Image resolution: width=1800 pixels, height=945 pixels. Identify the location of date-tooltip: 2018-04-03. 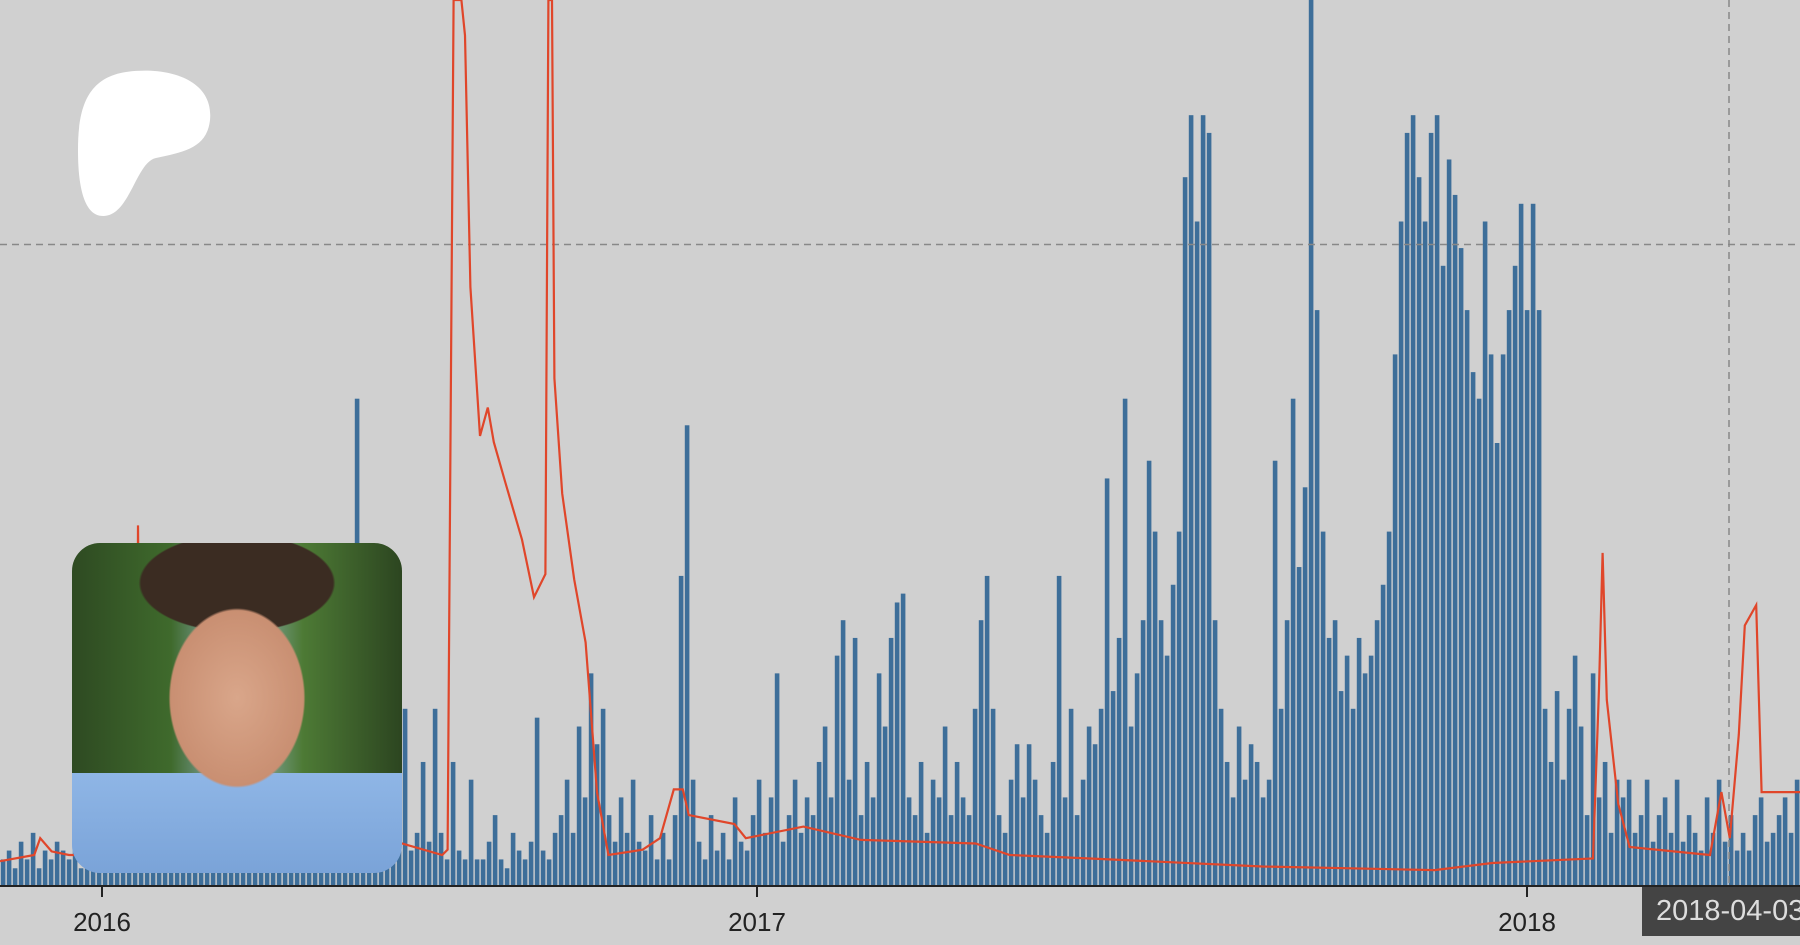
(1721, 911).